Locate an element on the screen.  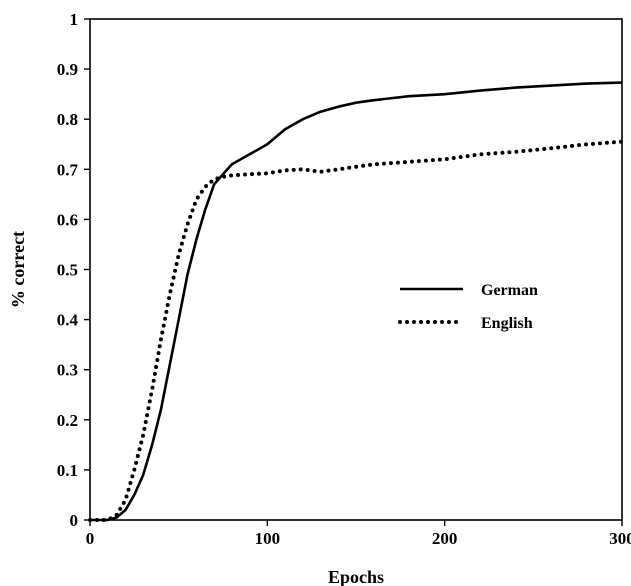
y-tick-label: 0.7 is located at coordinates (68, 169).